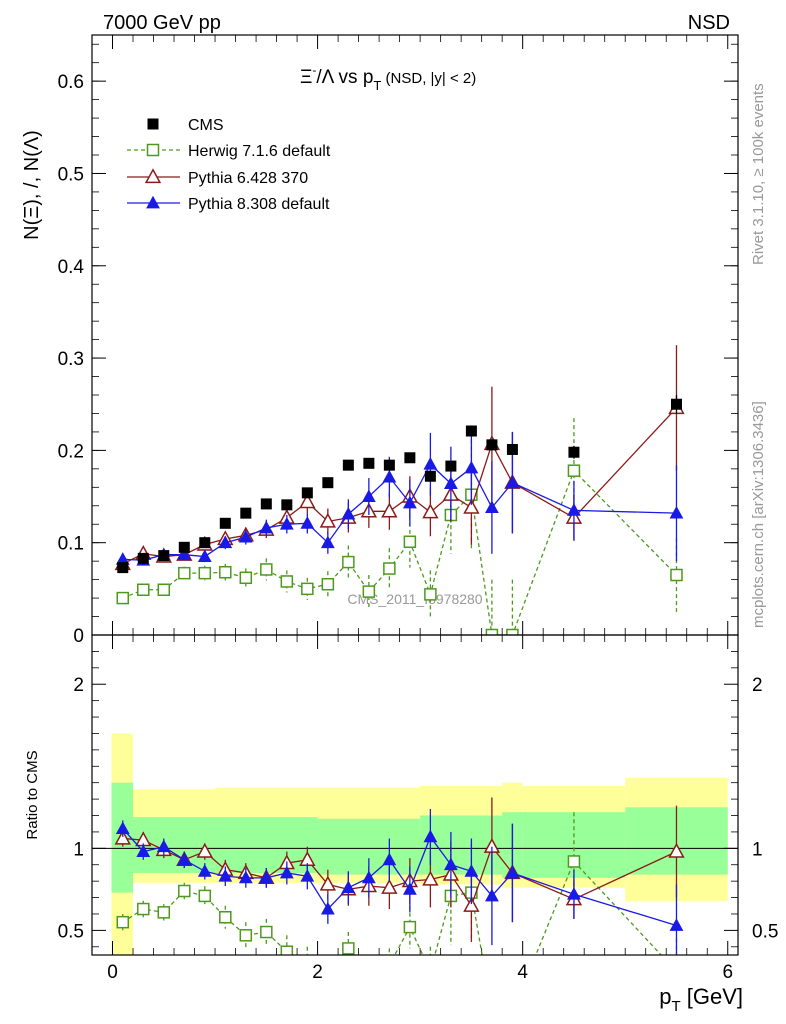 The image size is (786, 1024). I want to click on legend-entry: CMS, so click(185, 125).